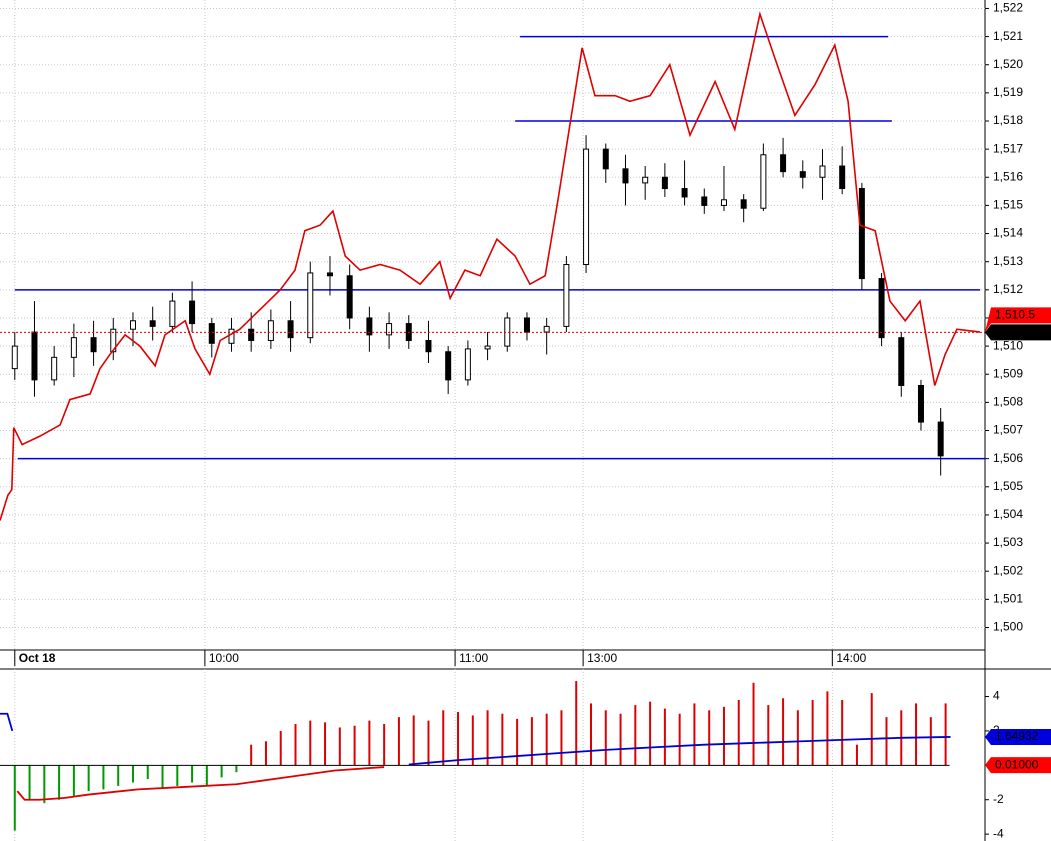 This screenshot has width=1051, height=841. Describe the element at coordinates (1008, 345) in the screenshot. I see `y-tick-label: 1,510` at that location.